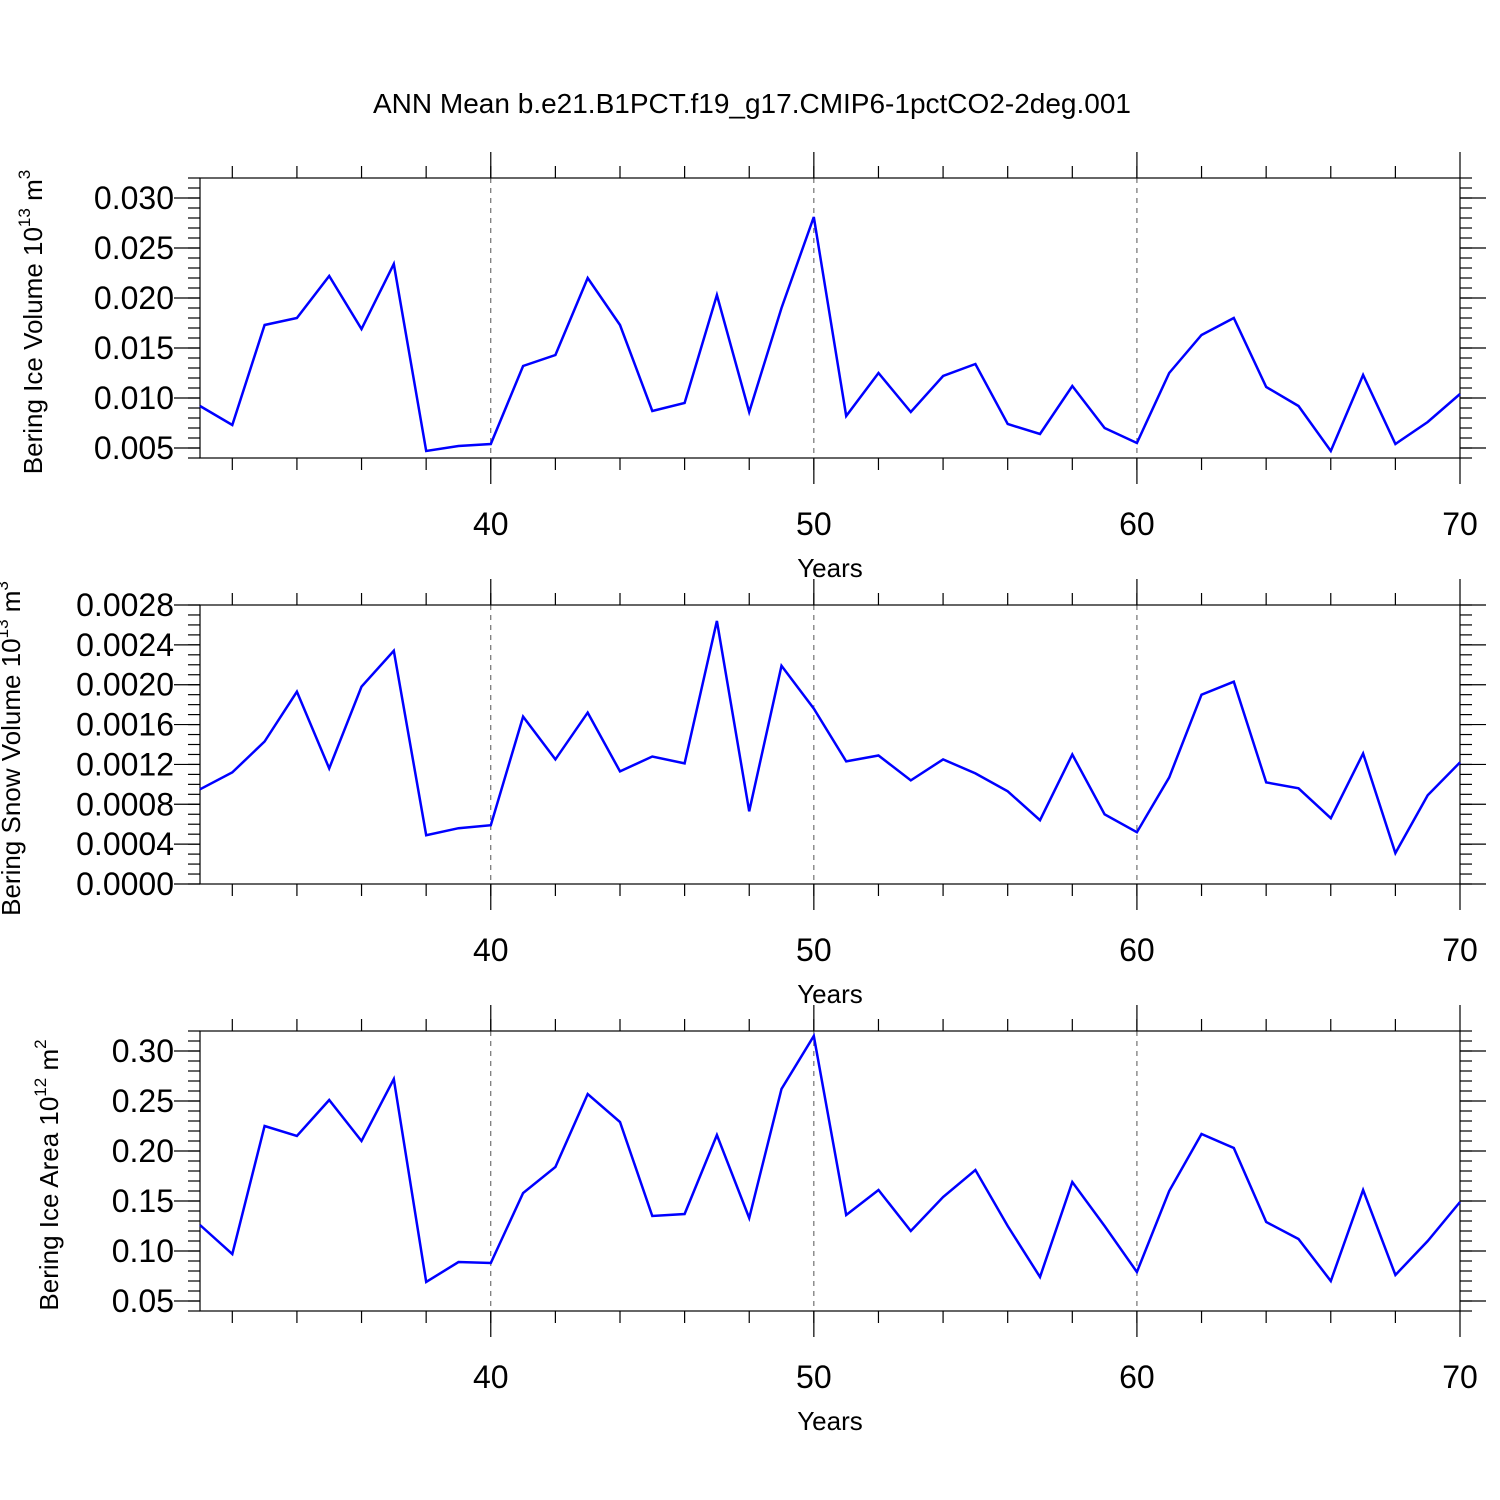 The image size is (1500, 1500). I want to click on y-tick-label: 0.0004, so click(125, 844).